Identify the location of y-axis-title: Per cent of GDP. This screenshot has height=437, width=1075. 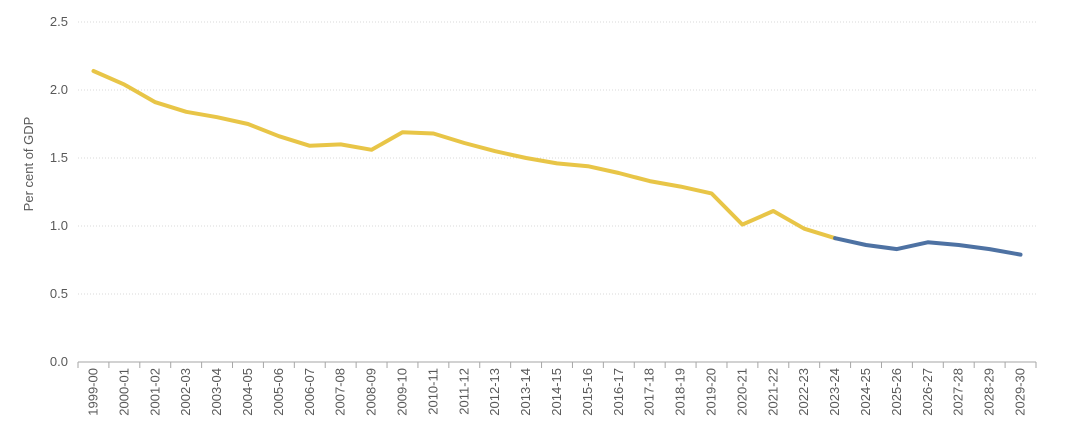
(28, 164).